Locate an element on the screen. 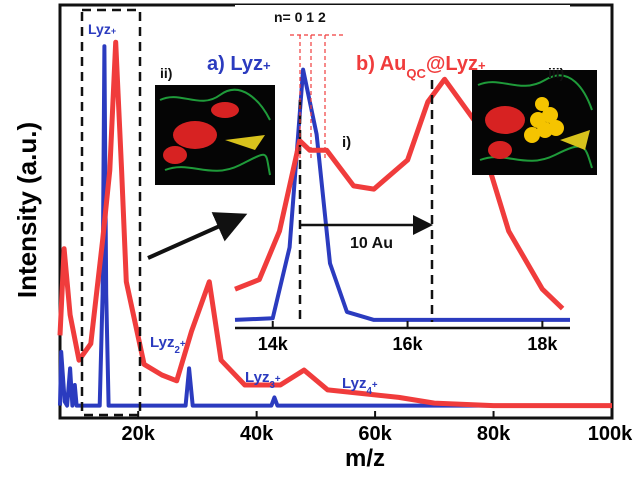 The width and height of the screenshot is (643, 481). annotation: Lyz2+ is located at coordinates (168, 345).